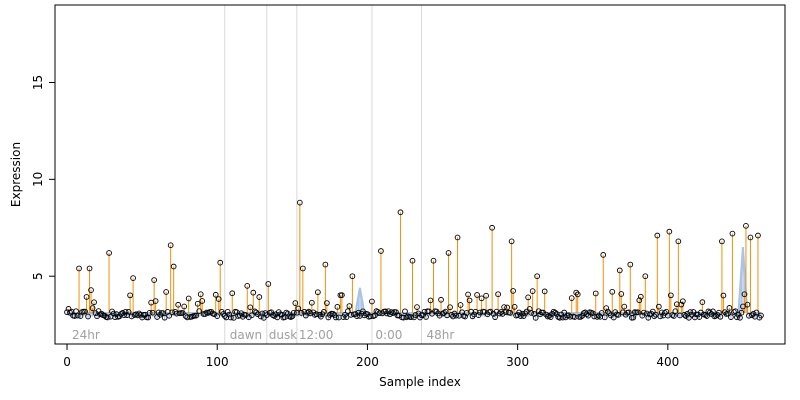 This screenshot has height=400, width=800. Describe the element at coordinates (517, 362) in the screenshot. I see `x-tick-label: 300` at that location.